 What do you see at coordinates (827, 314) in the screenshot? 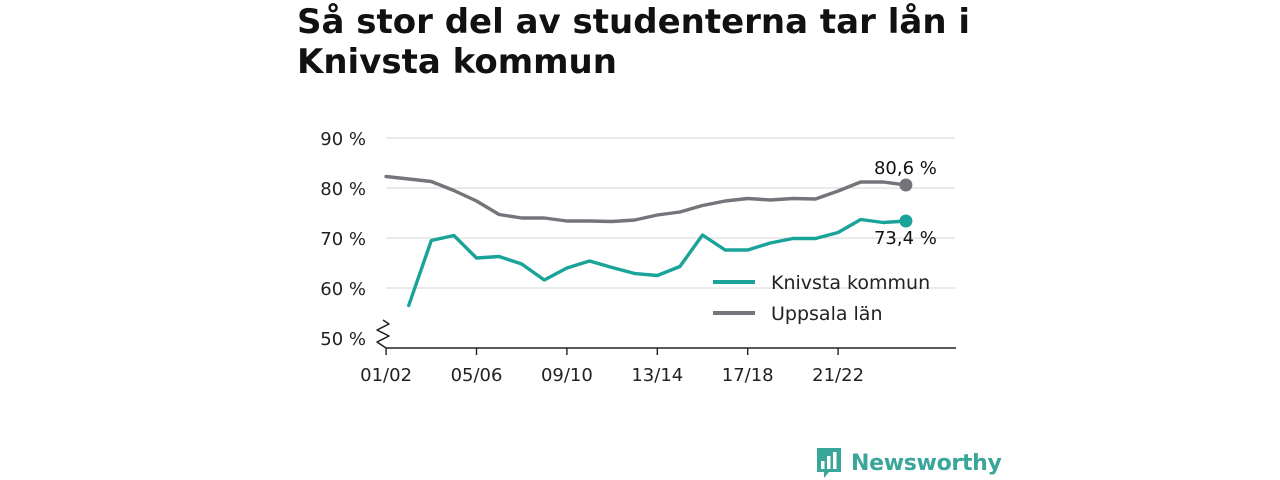
I see `legend-label: Uppsala län` at bounding box center [827, 314].